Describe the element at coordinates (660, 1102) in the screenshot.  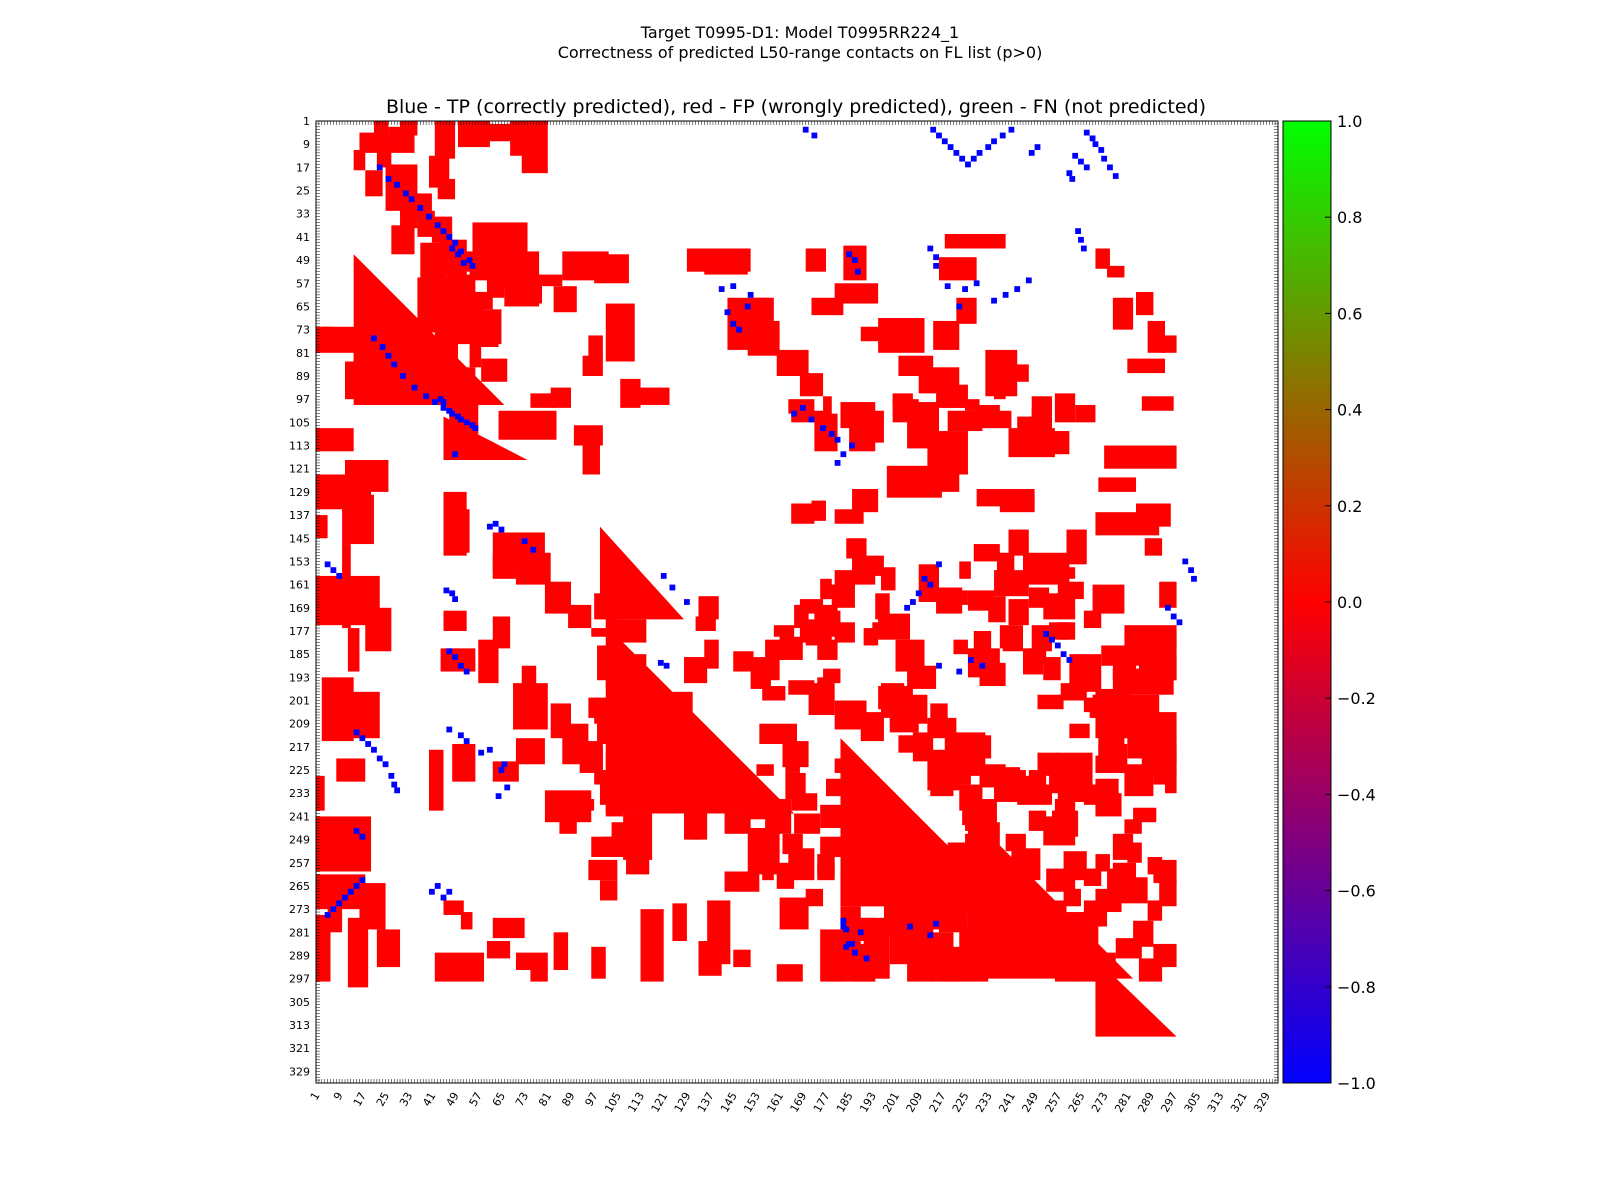
I see `x-tick-label: 121` at that location.